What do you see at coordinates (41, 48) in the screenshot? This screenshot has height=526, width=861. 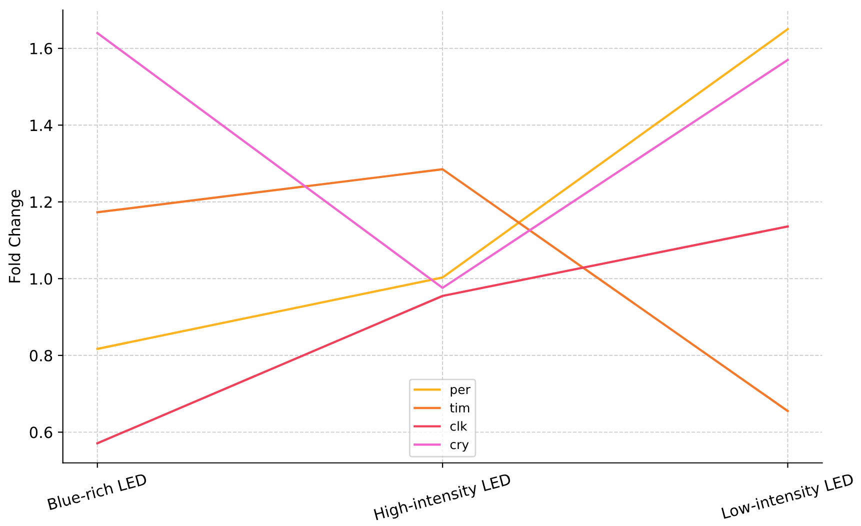 I see `y-tick-label: 1.6` at bounding box center [41, 48].